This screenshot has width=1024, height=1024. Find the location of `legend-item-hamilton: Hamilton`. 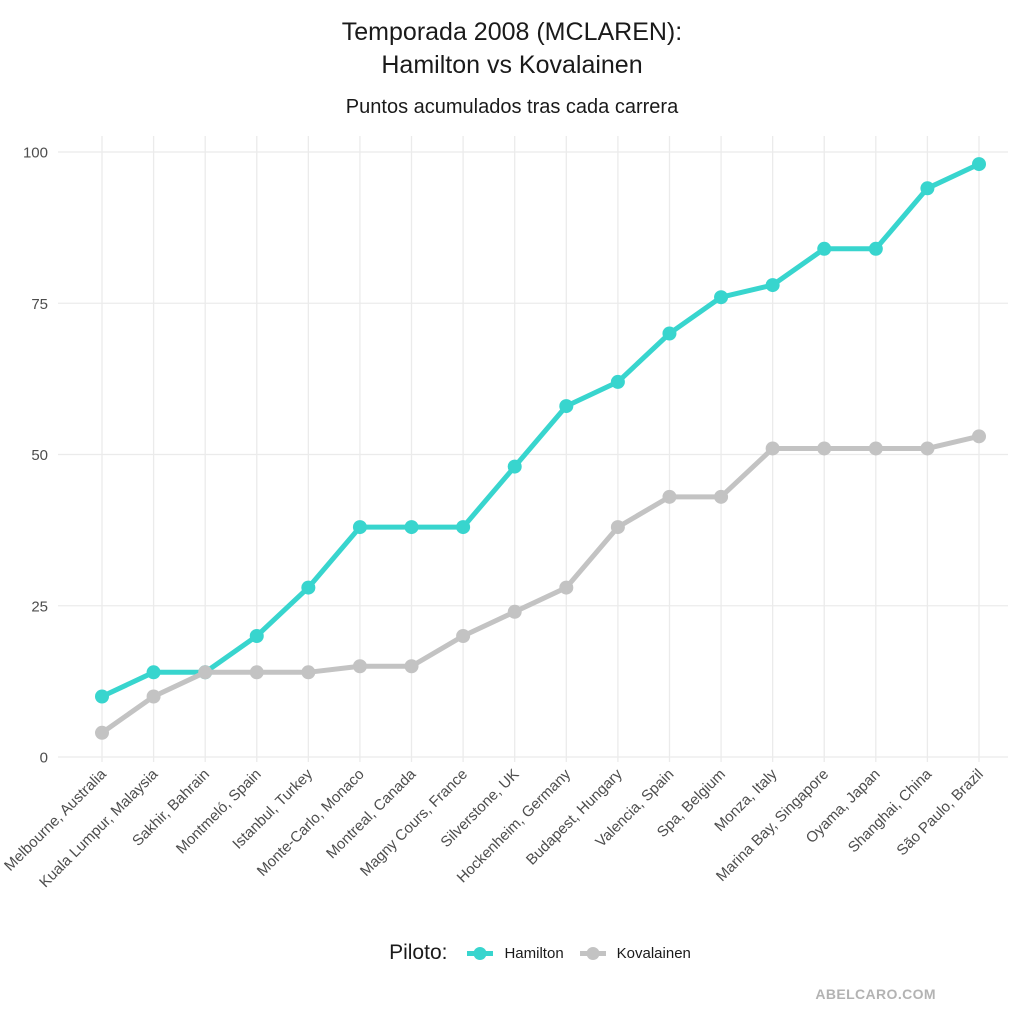

legend-item-hamilton: Hamilton is located at coordinates (514, 953).